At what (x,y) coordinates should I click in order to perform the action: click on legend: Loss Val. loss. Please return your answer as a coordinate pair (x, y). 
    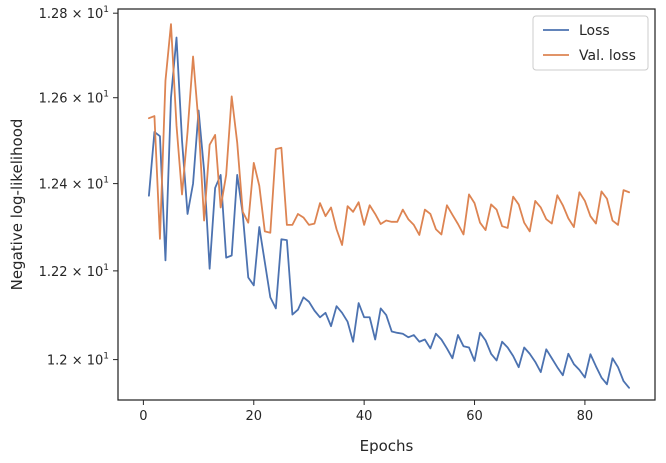
    Looking at the image, I should click on (590, 43).